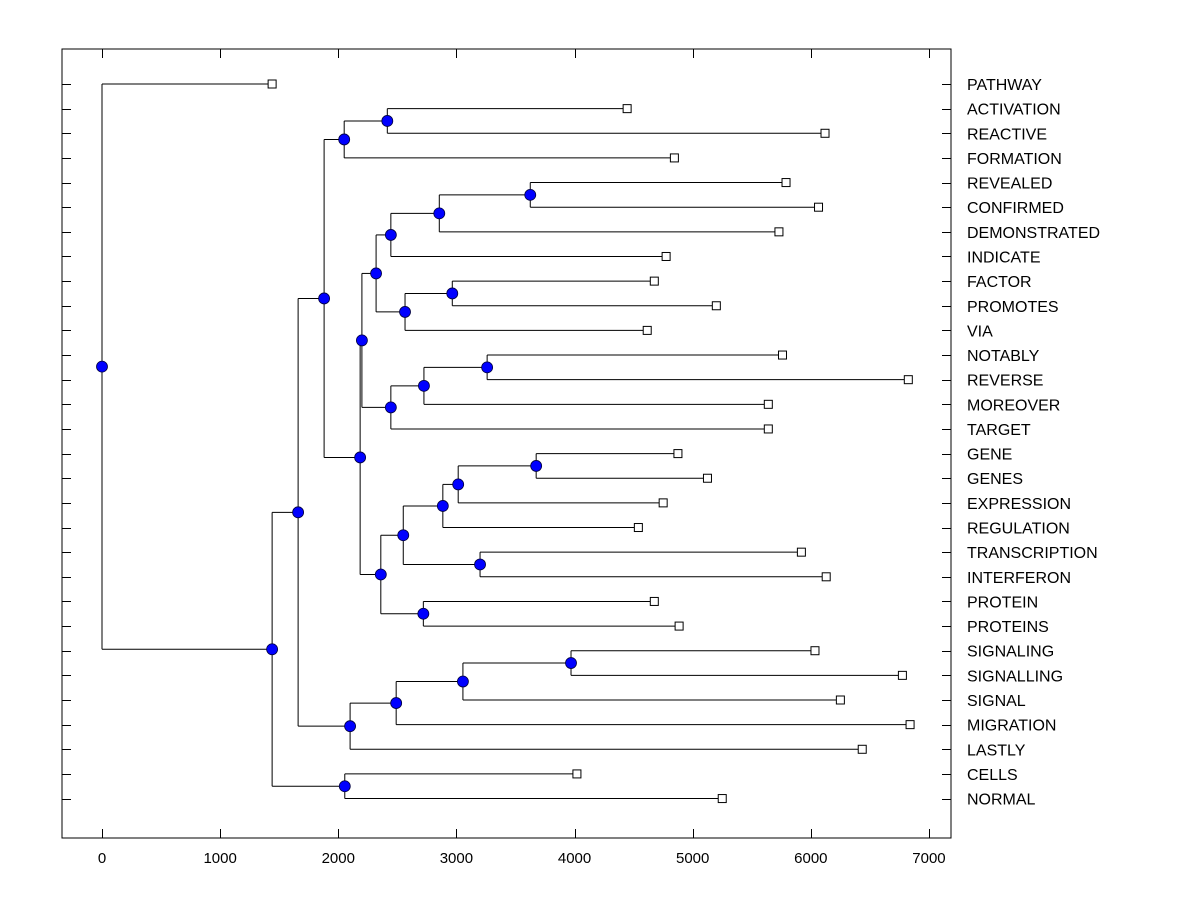 The image size is (1200, 900). Describe the element at coordinates (1015, 676) in the screenshot. I see `leaf-label-signalling: SIGNALLING` at that location.